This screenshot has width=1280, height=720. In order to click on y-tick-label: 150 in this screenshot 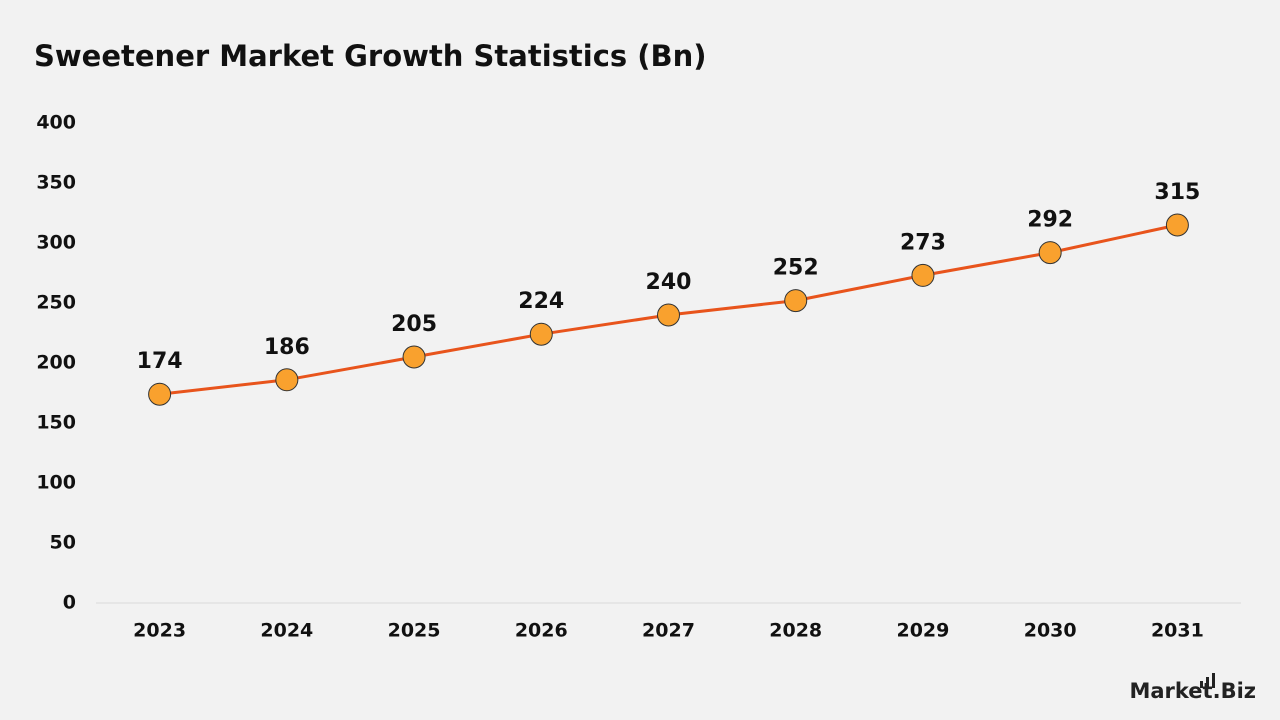, I will do `click(56, 423)`.